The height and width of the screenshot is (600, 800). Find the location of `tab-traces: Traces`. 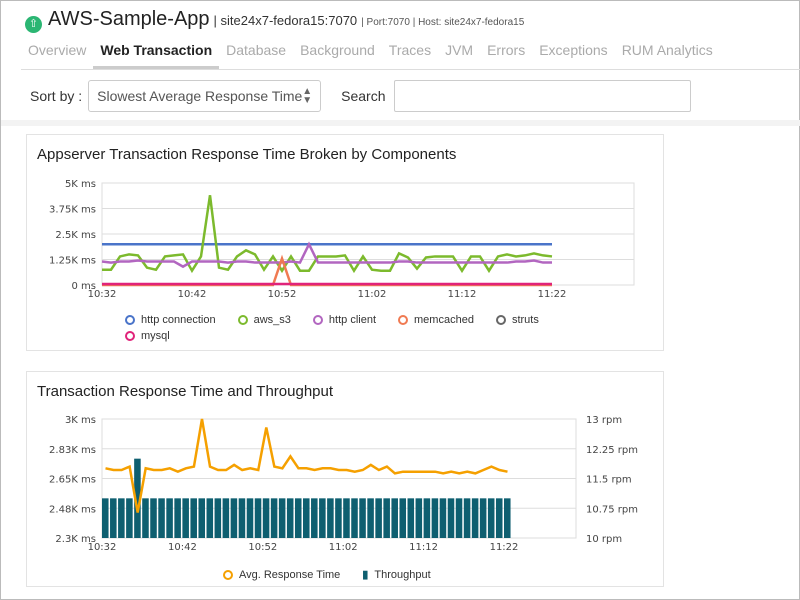

tab-traces: Traces is located at coordinates (410, 50).